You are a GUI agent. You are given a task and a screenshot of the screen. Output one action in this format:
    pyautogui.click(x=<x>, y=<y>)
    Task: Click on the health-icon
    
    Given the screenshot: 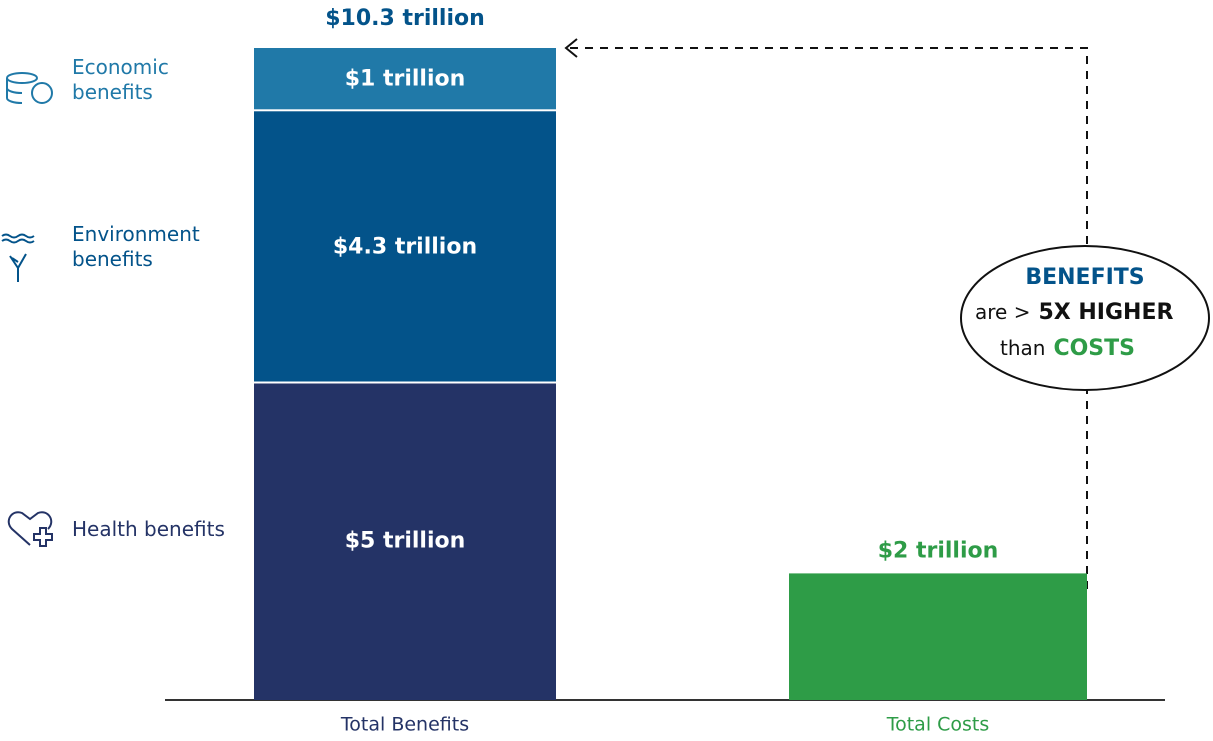 What is the action you would take?
    pyautogui.click(x=30, y=529)
    